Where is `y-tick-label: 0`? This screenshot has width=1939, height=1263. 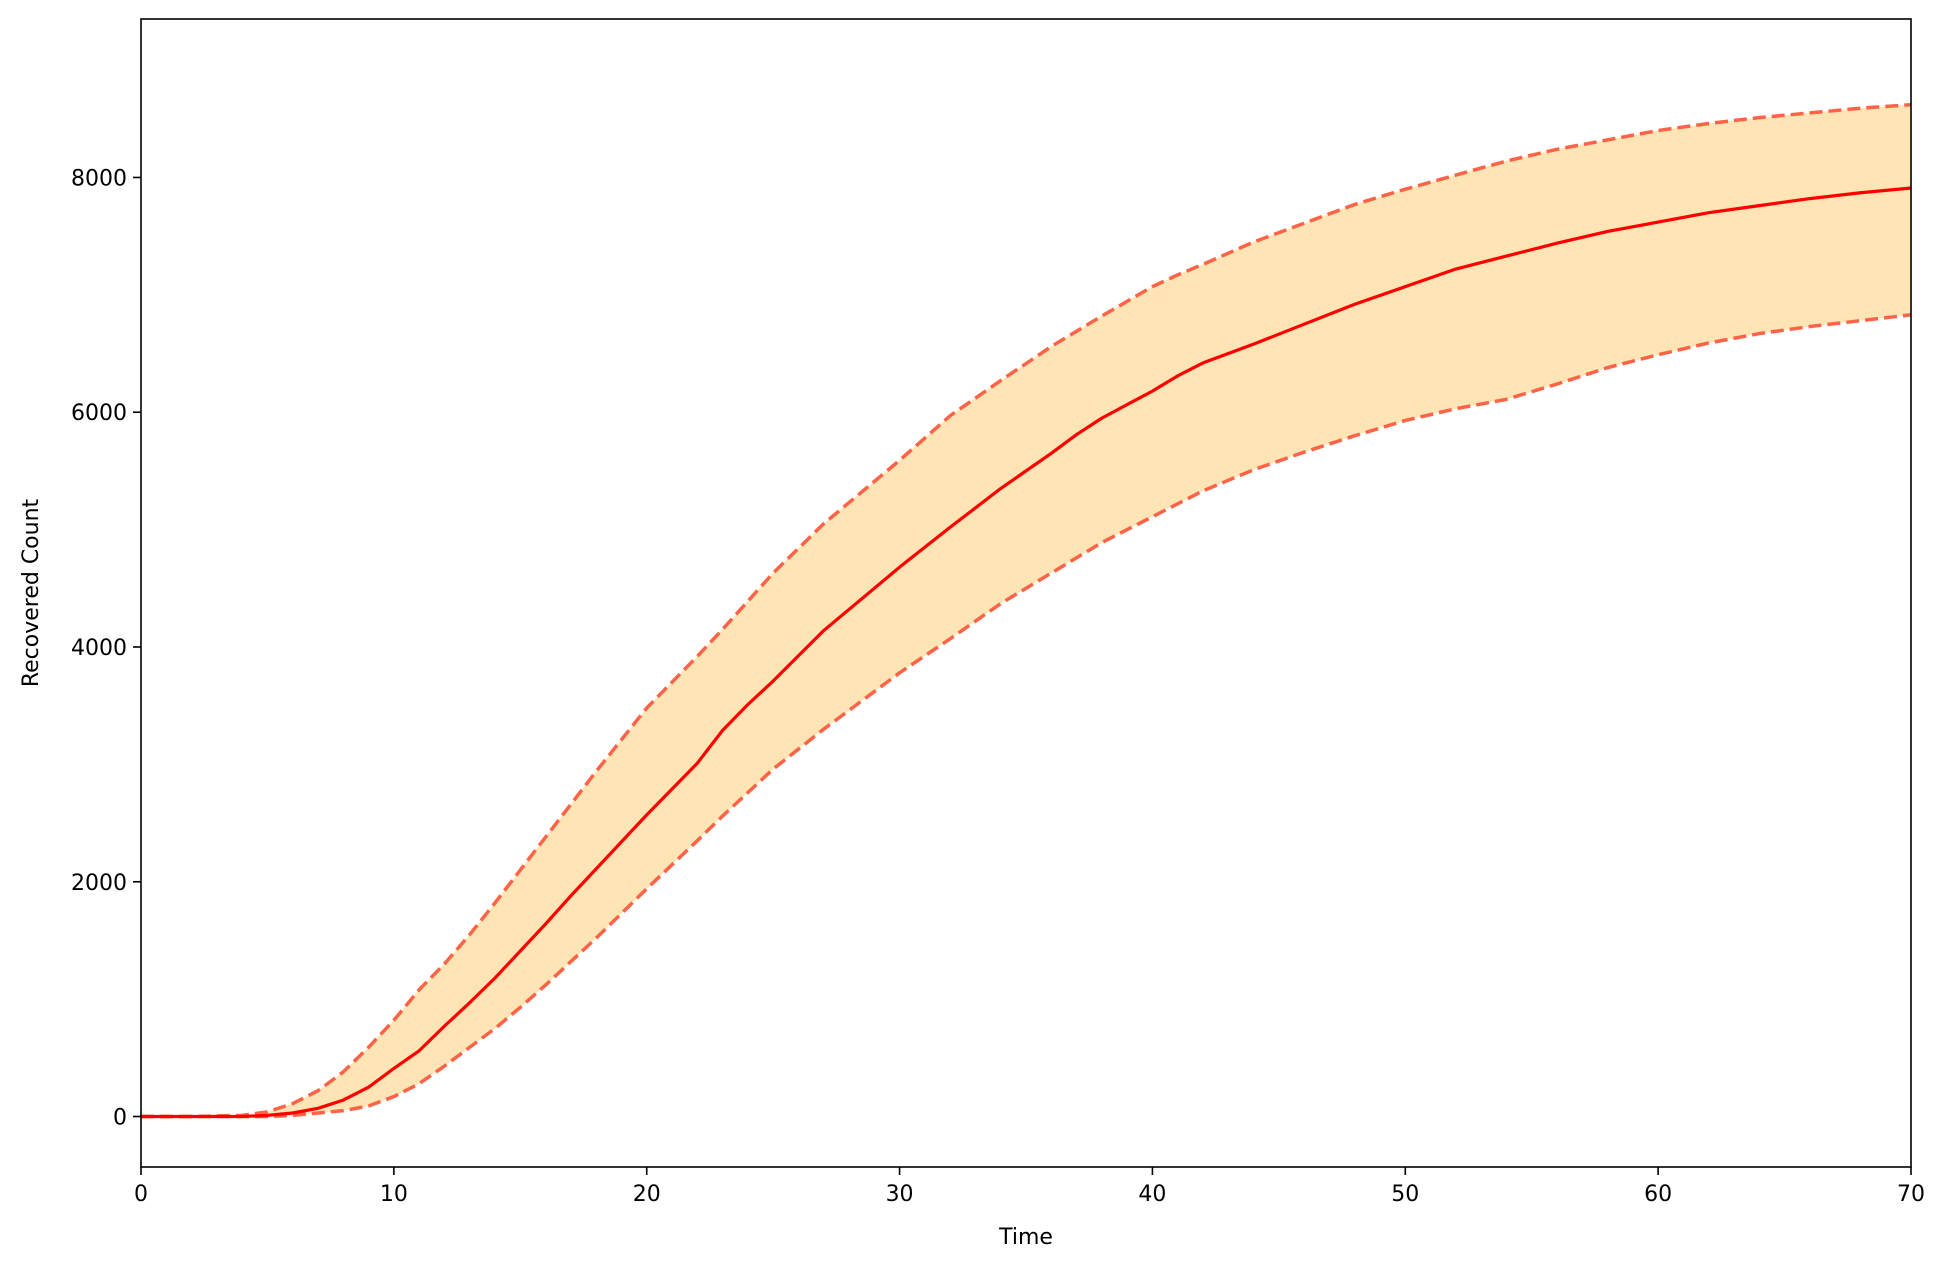 y-tick-label: 0 is located at coordinates (120, 1118).